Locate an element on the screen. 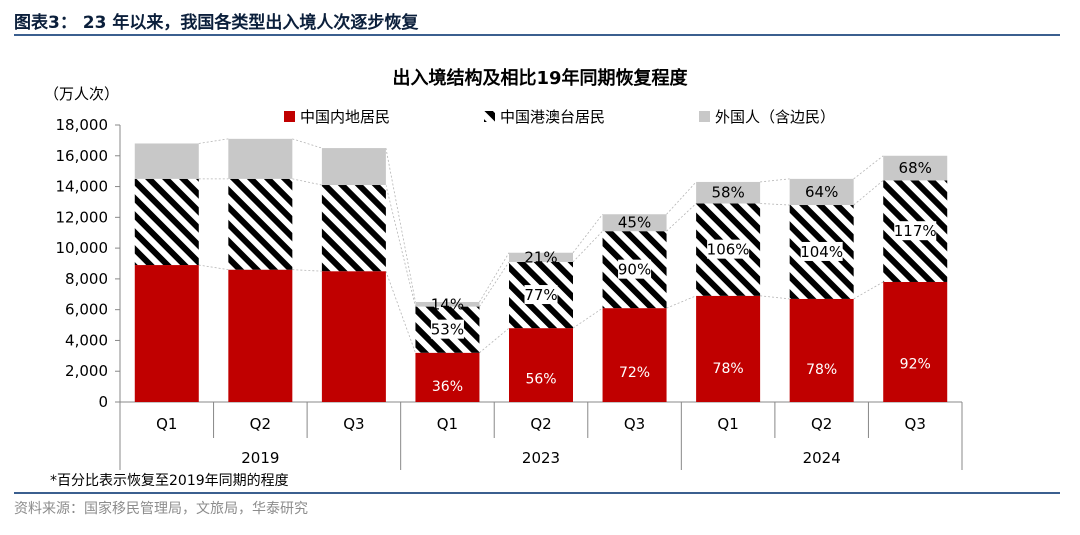 Image resolution: width=1080 pixels, height=535 pixels. y-tick-label: 18,000 is located at coordinates (82, 125).